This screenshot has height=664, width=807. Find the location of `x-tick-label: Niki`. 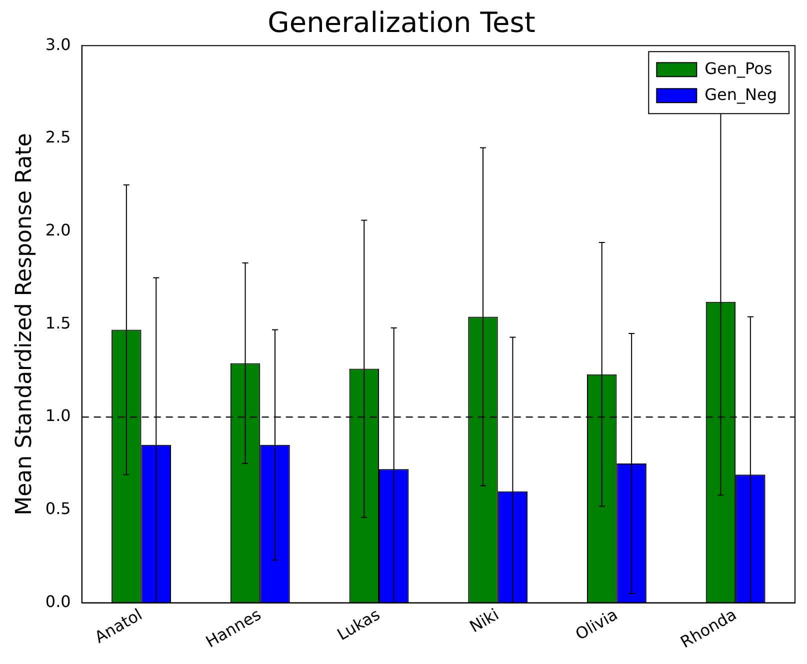

x-tick-label: Niki is located at coordinates (484, 620).